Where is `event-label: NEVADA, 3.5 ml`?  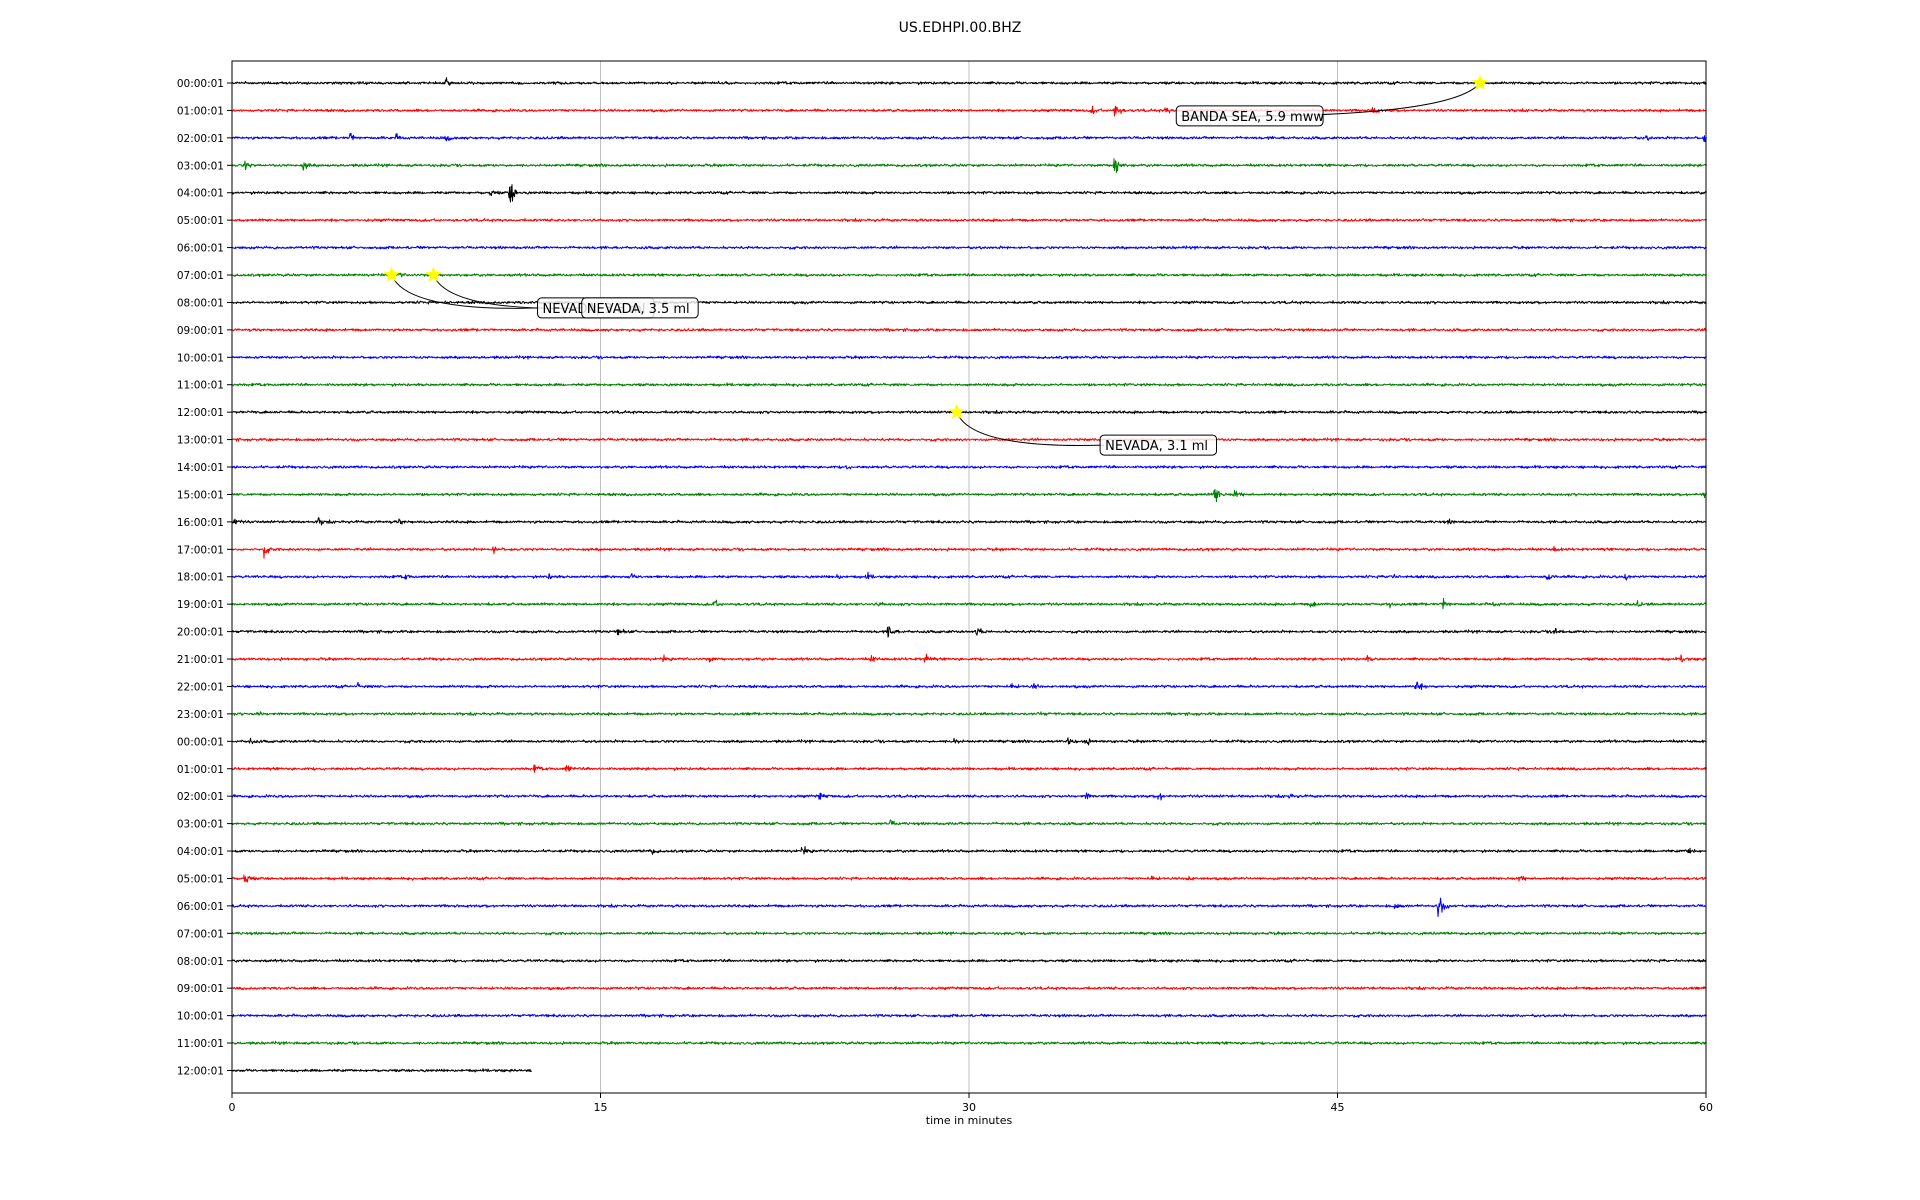 event-label: NEVADA, 3.5 ml is located at coordinates (638, 309).